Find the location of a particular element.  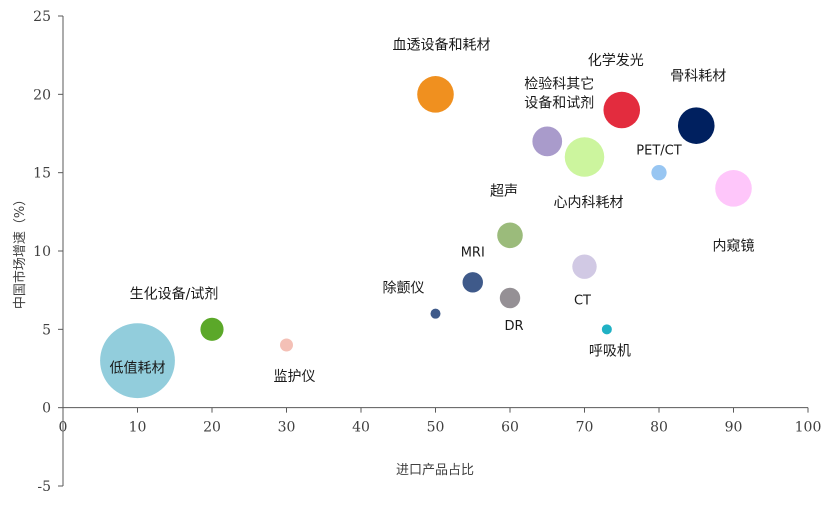

y-tick-label: 15 is located at coordinates (42, 174).